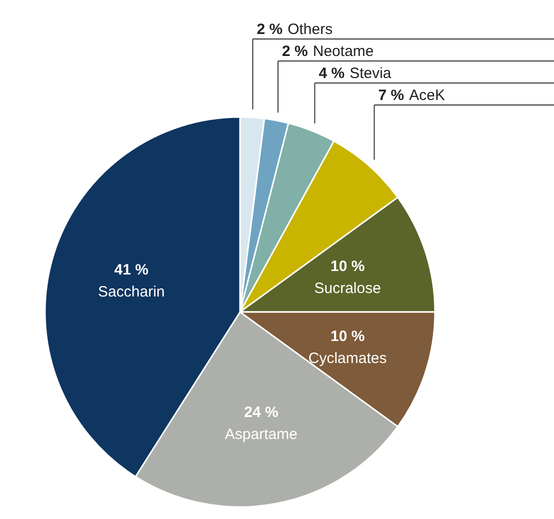  I want to click on slice-label: Stevia, so click(371, 73).